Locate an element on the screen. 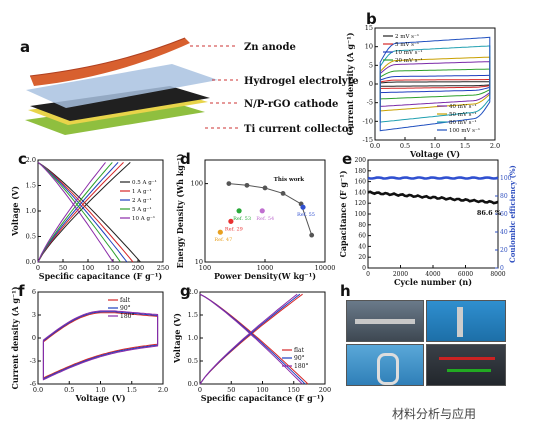 The image size is (533, 434). x-tick-label: 250 is located at coordinates (163, 268).